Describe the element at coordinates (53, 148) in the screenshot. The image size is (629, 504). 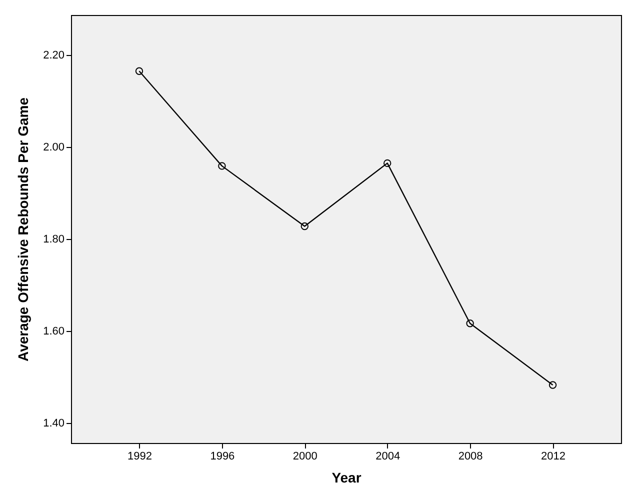
I see `y-tick-label: 2.00` at that location.